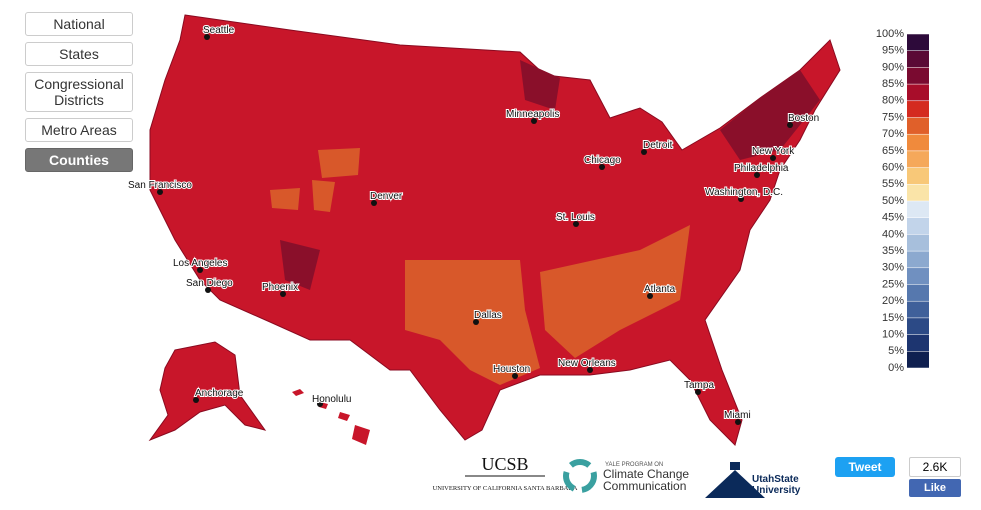 The image size is (981, 510). Describe the element at coordinates (893, 201) in the screenshot. I see `legend-label: 50%` at that location.